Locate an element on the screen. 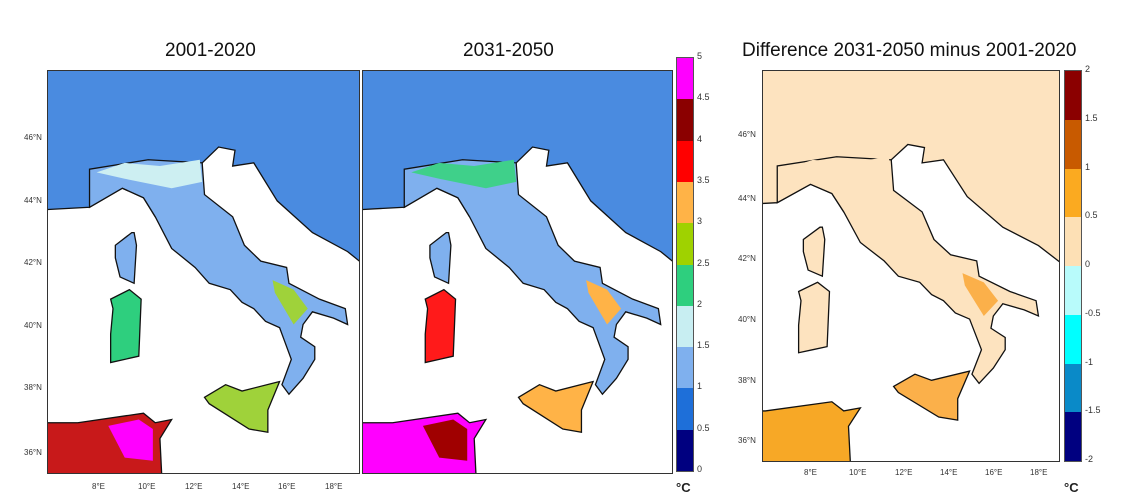 This screenshot has height=502, width=1142. colorbar-unit-difference: °C is located at coordinates (1071, 487).